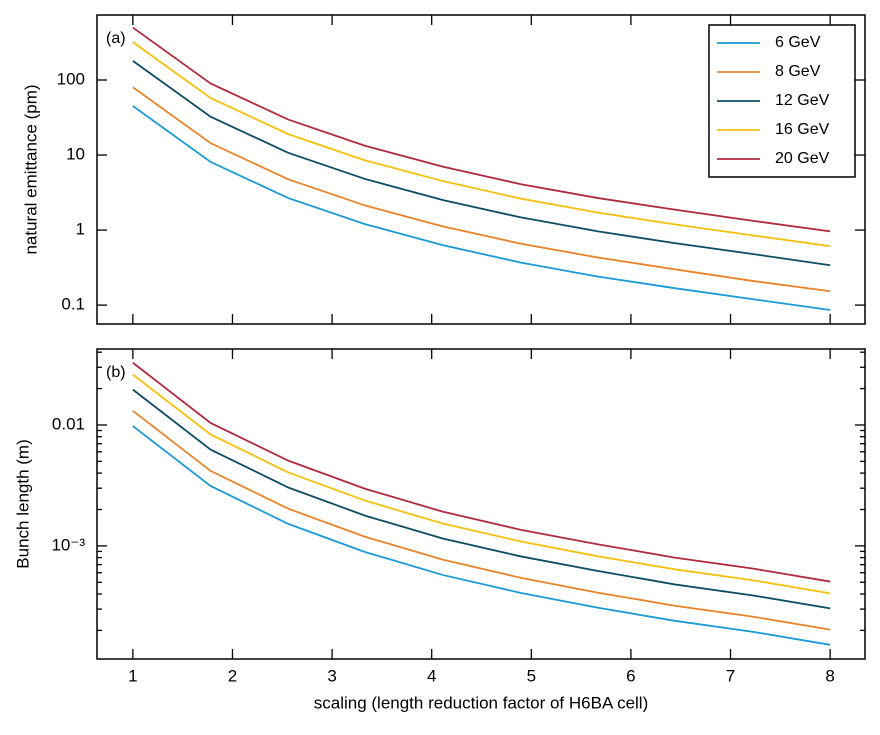 The height and width of the screenshot is (735, 880). Describe the element at coordinates (116, 38) in the screenshot. I see `panel-label: (a)` at that location.